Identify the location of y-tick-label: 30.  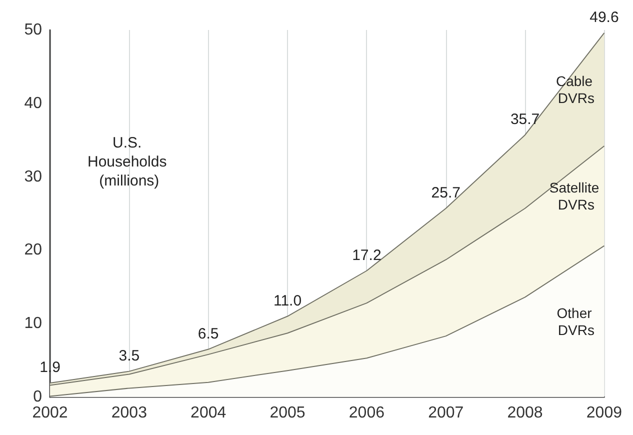
(33, 177).